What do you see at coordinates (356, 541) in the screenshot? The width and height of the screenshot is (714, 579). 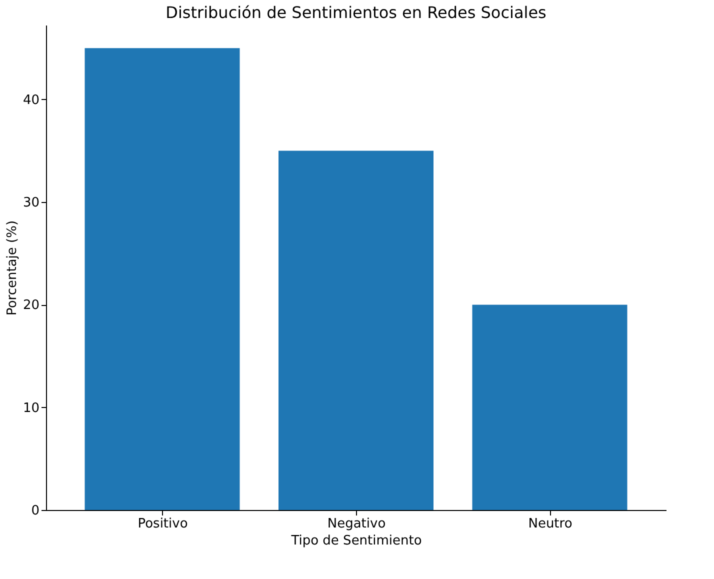 I see `x-axis-title: Tipo de Sentimiento` at bounding box center [356, 541].